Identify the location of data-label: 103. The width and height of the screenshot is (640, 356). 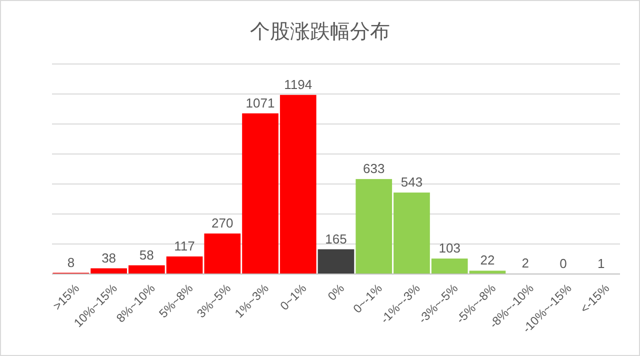
(449, 248).